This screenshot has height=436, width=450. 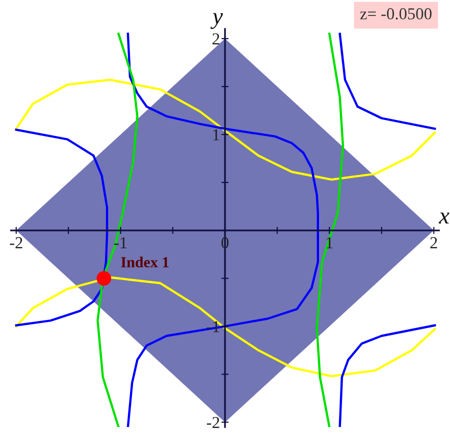 I want to click on x-tick-label: -2, so click(x=16, y=242).